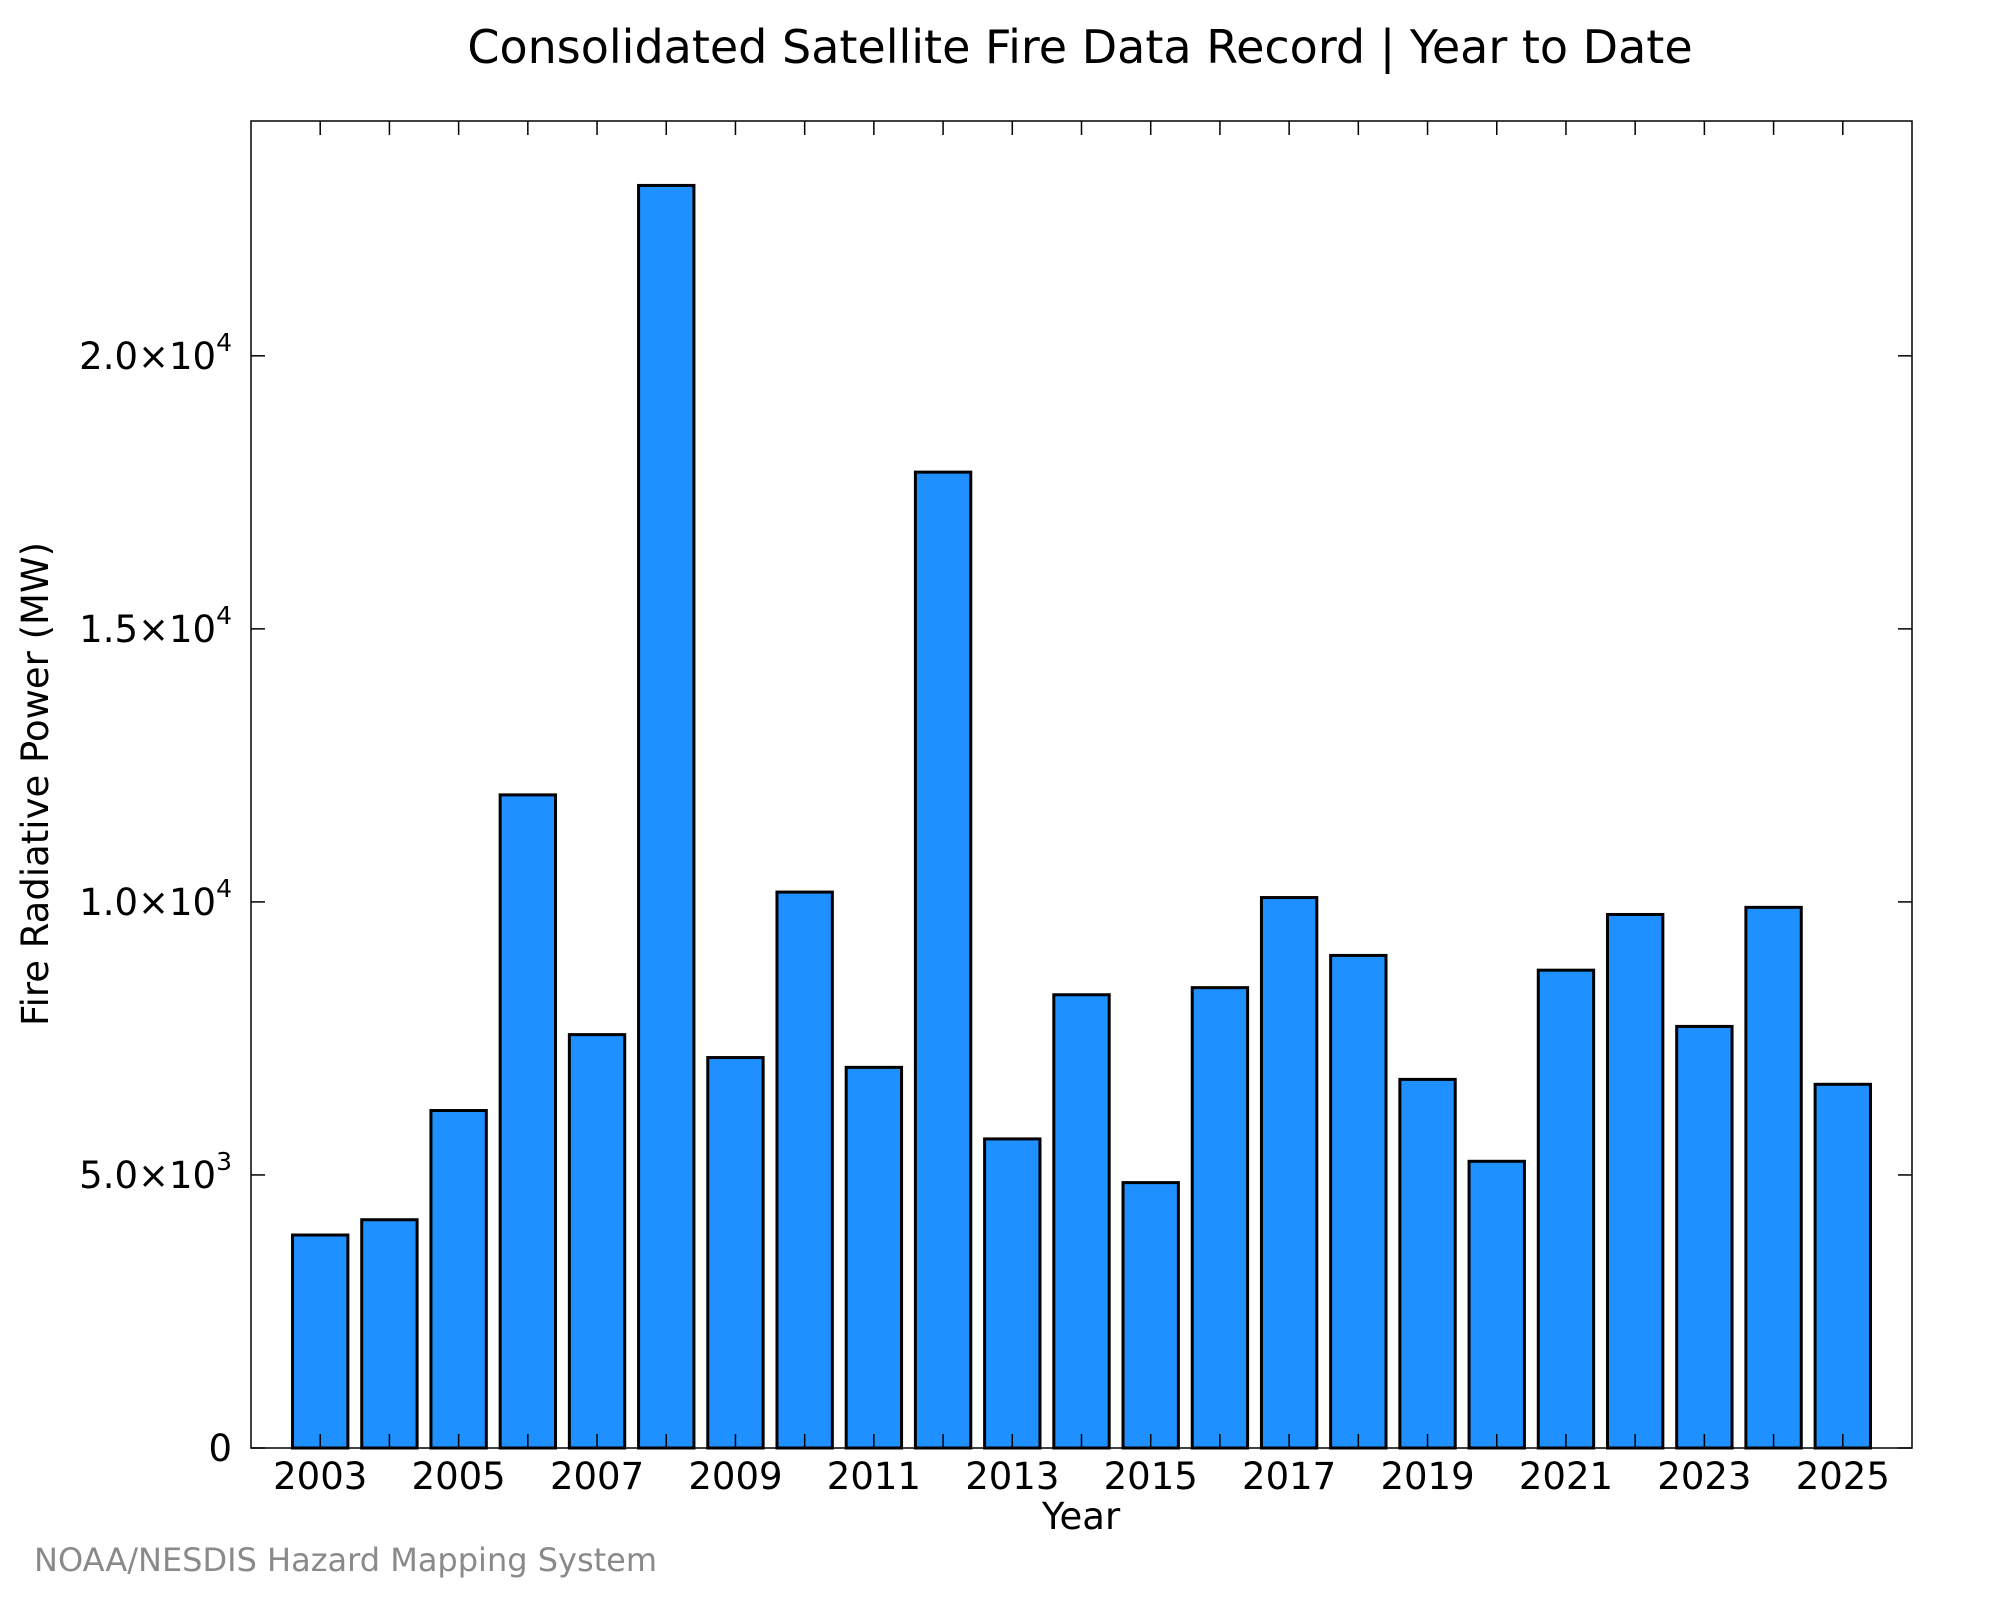 The width and height of the screenshot is (2000, 1600). Describe the element at coordinates (1081, 1516) in the screenshot. I see `x-axis-label: Year` at that location.